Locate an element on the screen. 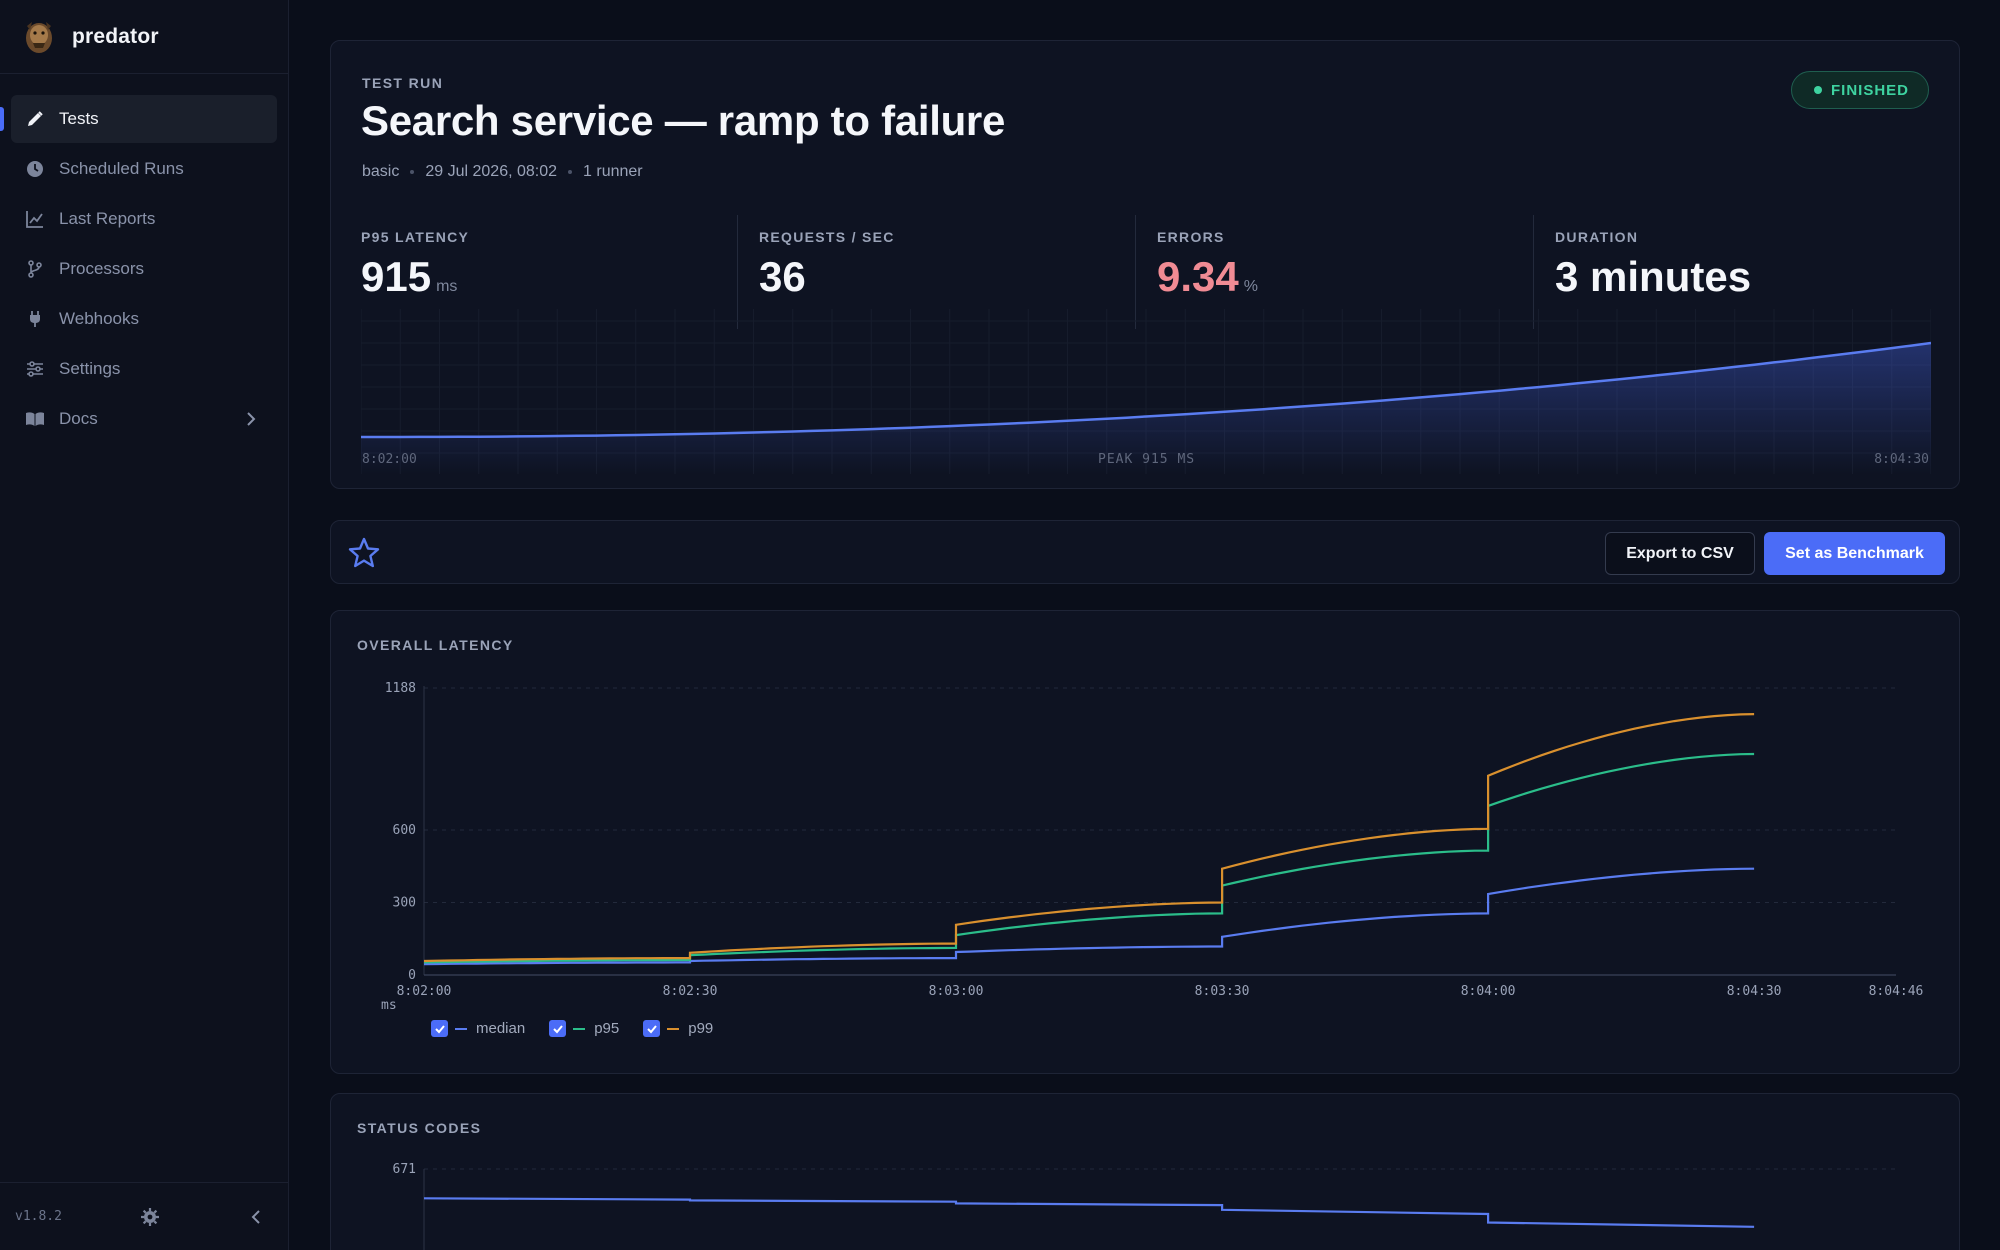 Image resolution: width=2000 pixels, height=1250 pixels. stat-number: 9.34 is located at coordinates (1198, 276).